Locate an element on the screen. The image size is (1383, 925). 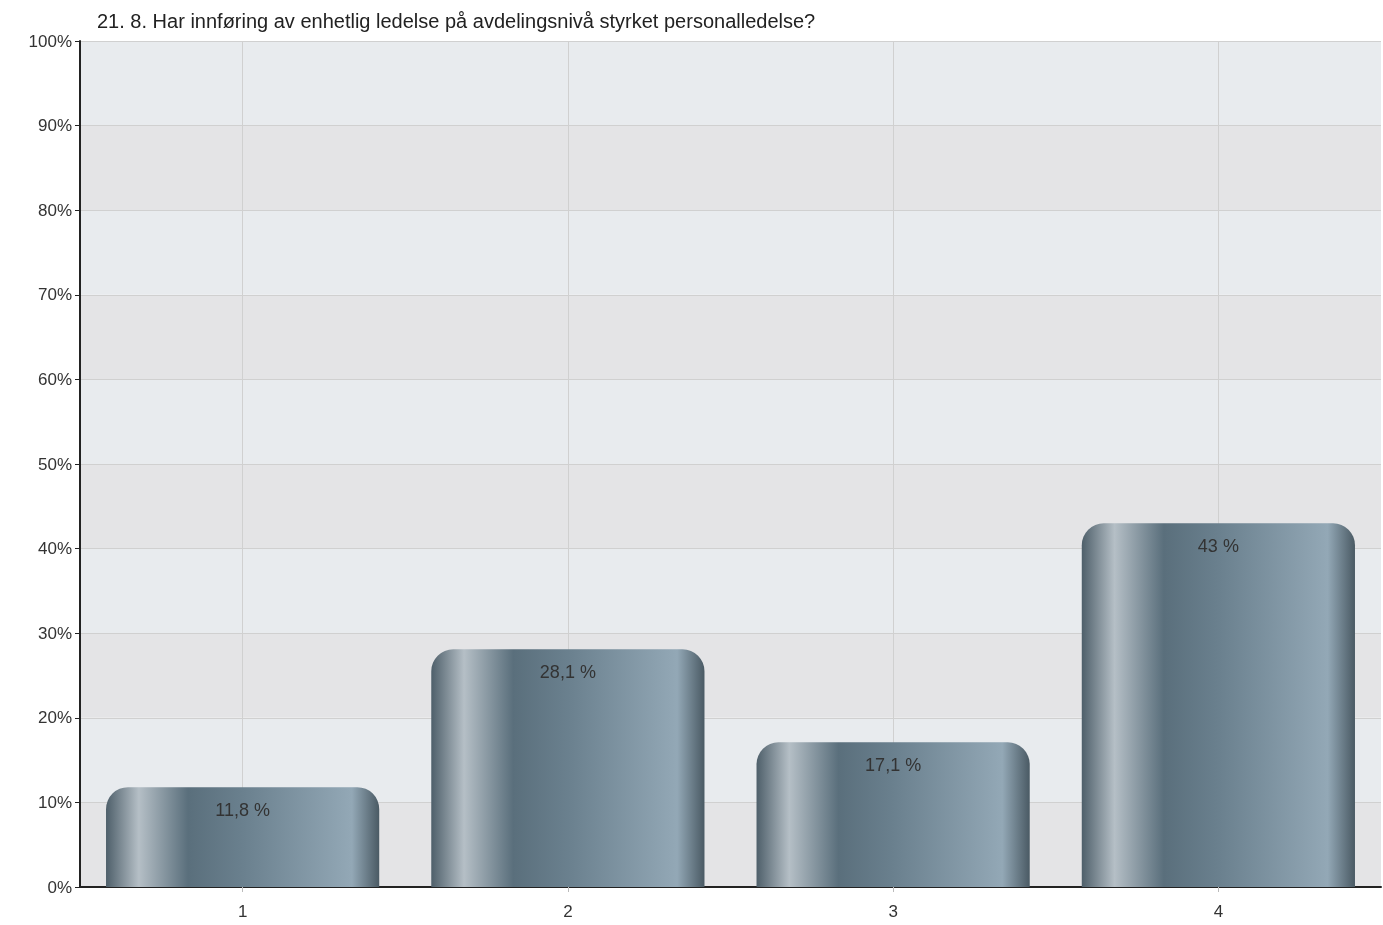
y-tick-label: 70% is located at coordinates (54, 295).